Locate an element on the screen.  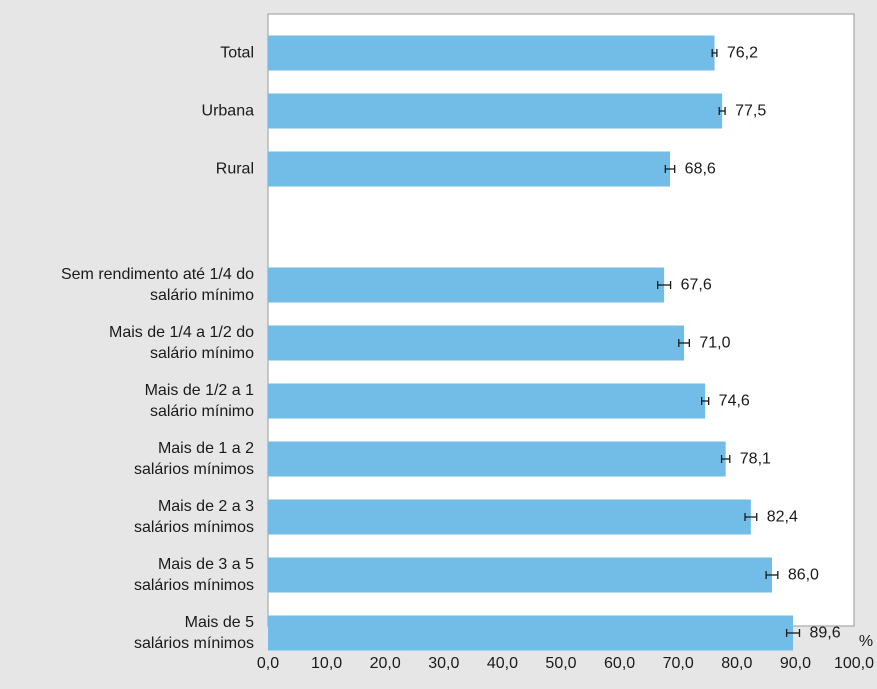
value-label: 76,2 is located at coordinates (742, 53).